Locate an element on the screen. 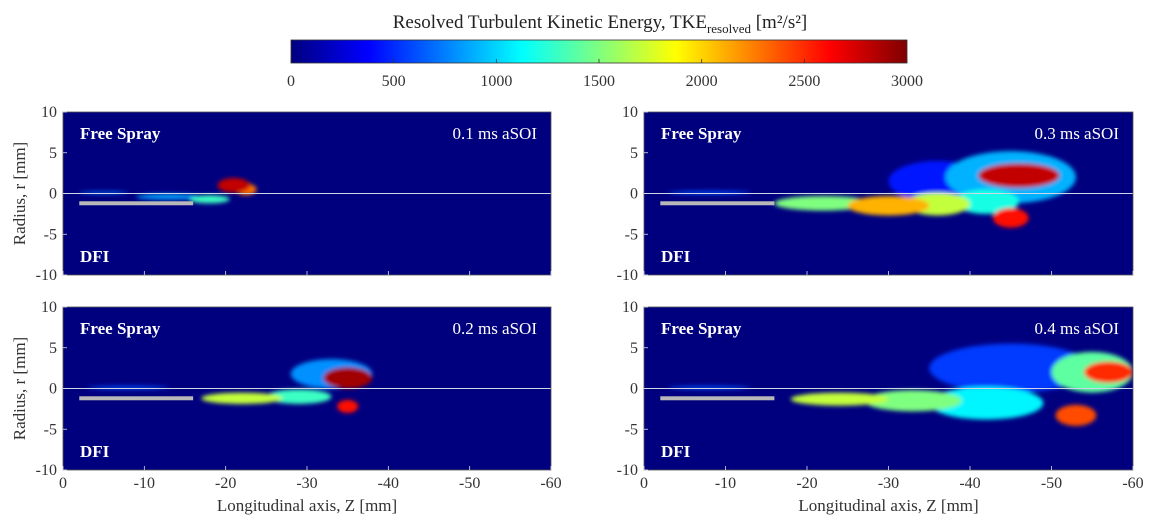 The height and width of the screenshot is (521, 1151). time-label: 0.2 ms aSOI is located at coordinates (494, 328).